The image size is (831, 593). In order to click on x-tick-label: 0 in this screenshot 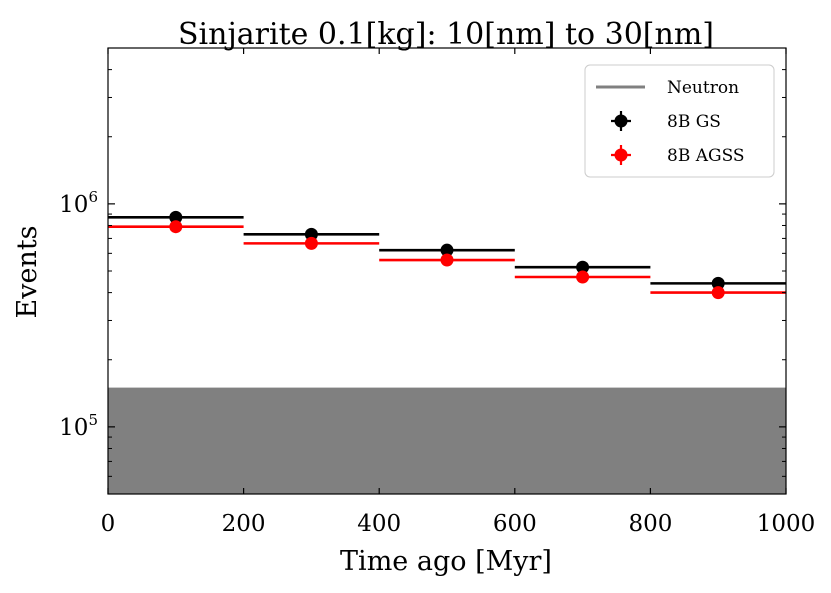, I will do `click(108, 524)`.